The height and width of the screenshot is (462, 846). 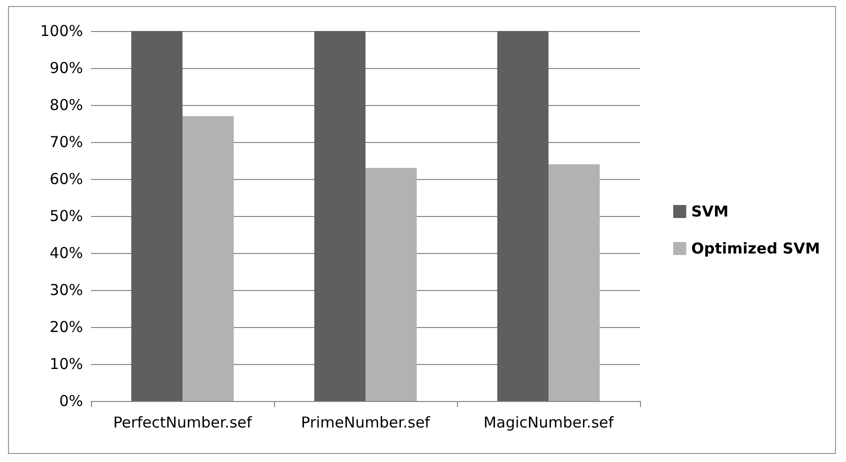 What do you see at coordinates (66, 105) in the screenshot?
I see `y-tick-label: 80%` at bounding box center [66, 105].